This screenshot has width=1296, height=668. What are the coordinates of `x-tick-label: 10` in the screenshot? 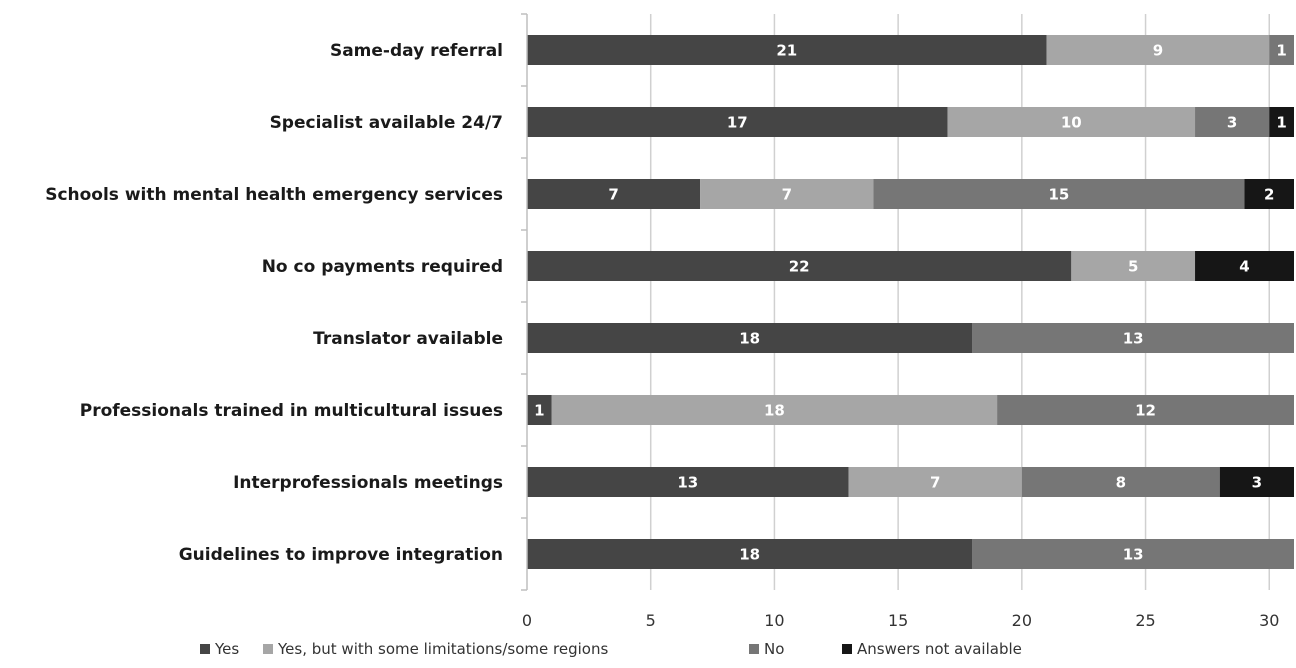 It's located at (774, 620).